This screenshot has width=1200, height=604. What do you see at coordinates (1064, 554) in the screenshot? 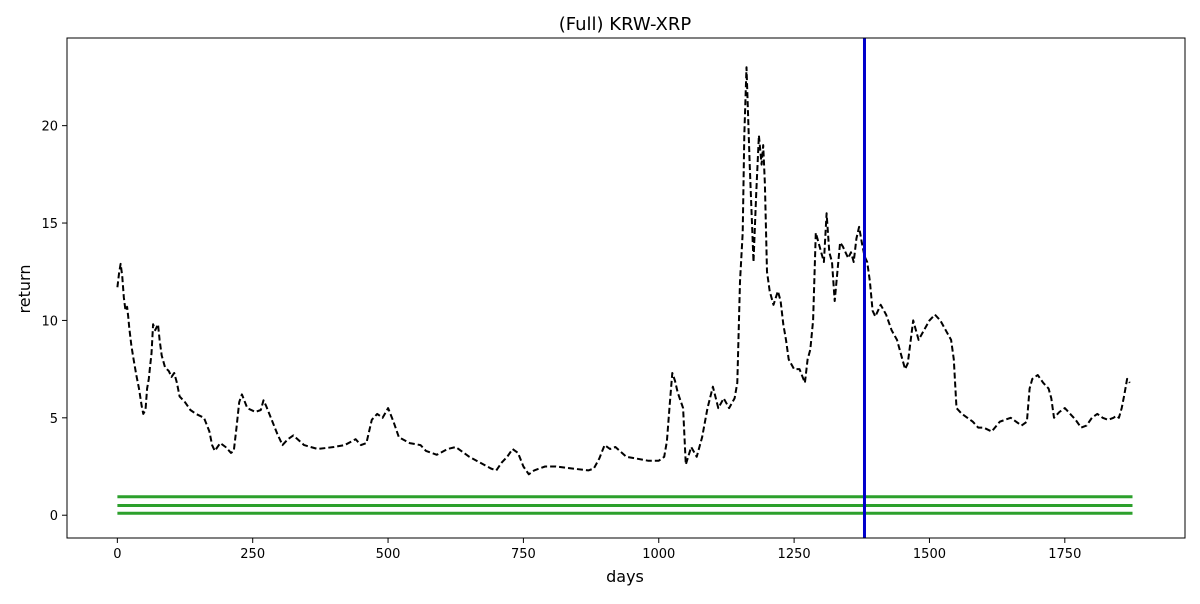
I see `x-tick-label: 1750` at bounding box center [1064, 554].